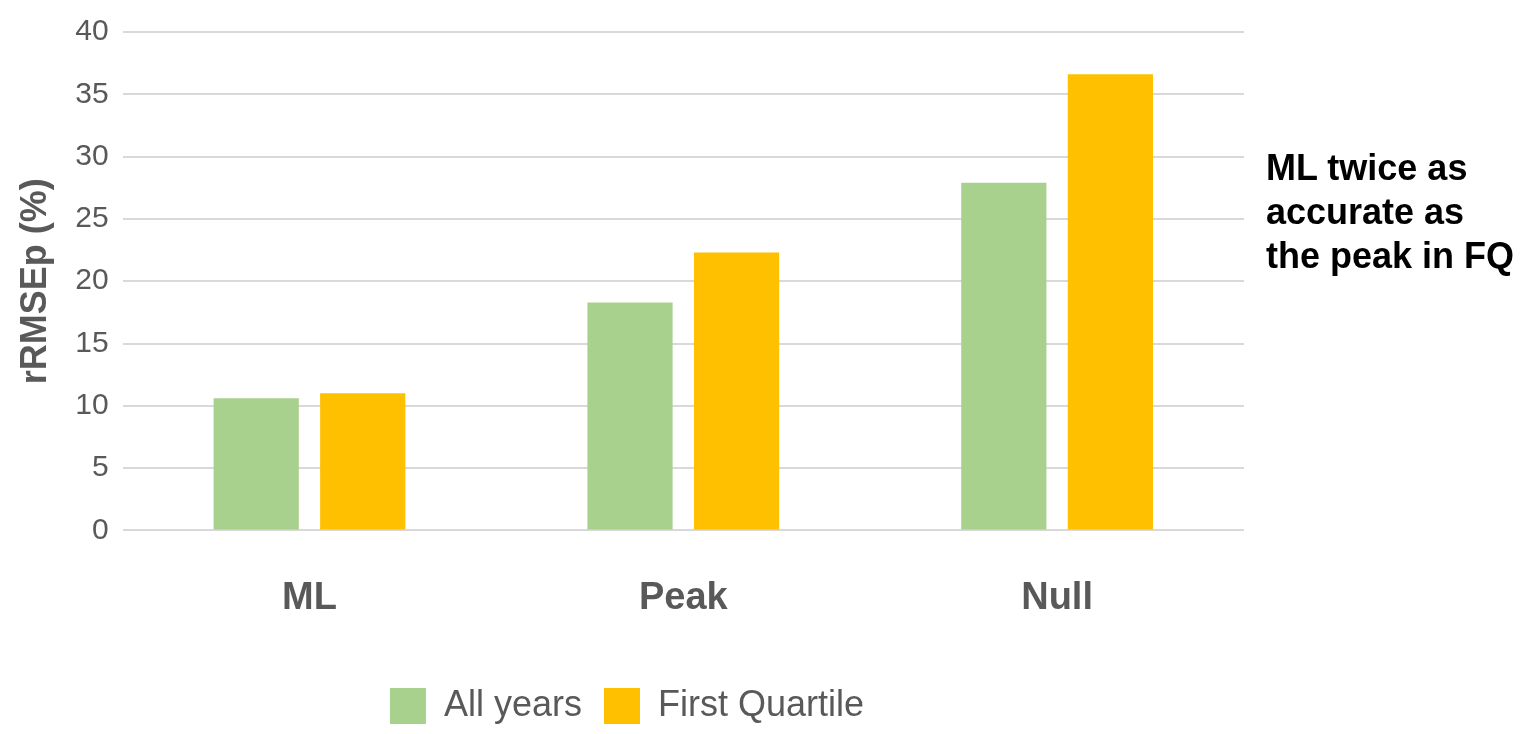  I want to click on text: ML twice as accurate as the peak in FQ, so click(1391, 212).